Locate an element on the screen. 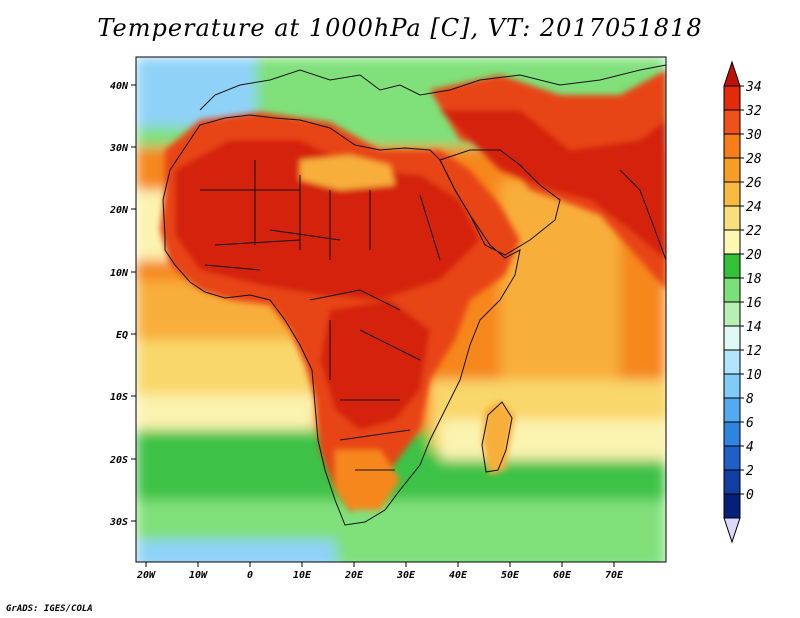 Image resolution: width=800 pixels, height=618 pixels. lat-tick-label: 30N is located at coordinates (119, 148).